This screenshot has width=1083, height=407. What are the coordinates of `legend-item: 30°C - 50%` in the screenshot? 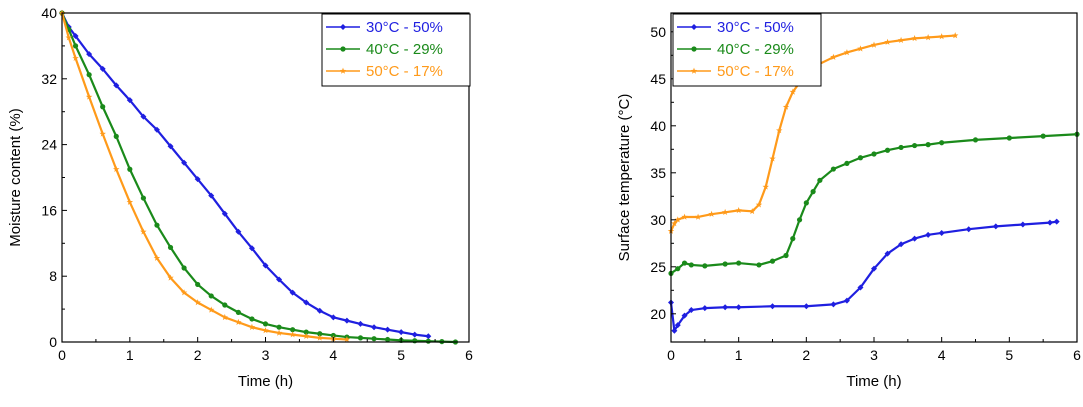 It's located at (384, 27).